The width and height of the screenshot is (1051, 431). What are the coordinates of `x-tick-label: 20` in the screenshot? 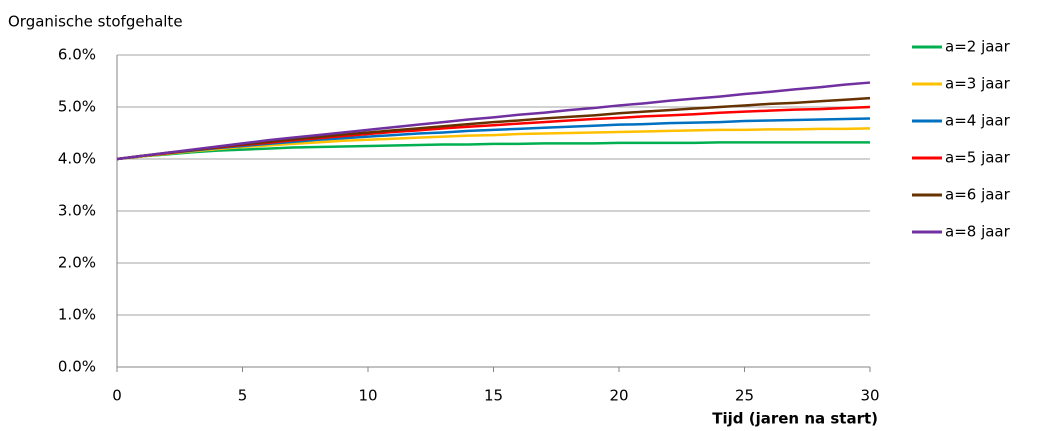 It's located at (618, 396).